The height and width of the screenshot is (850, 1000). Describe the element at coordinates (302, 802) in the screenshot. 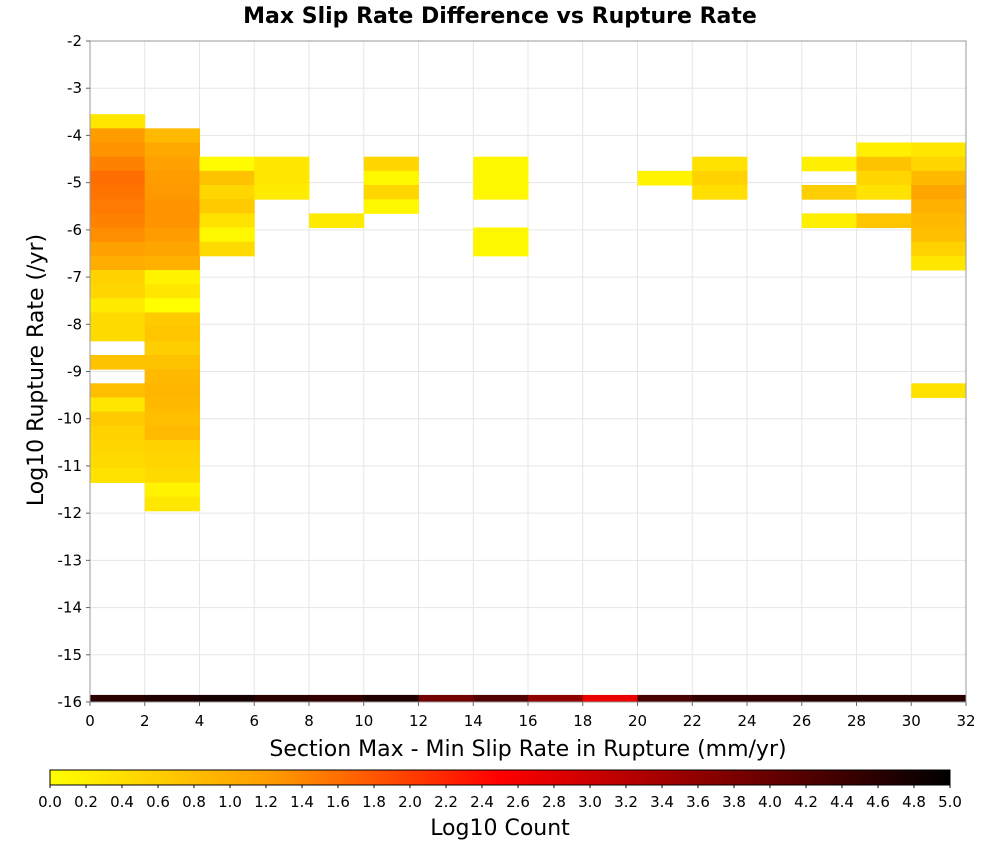

I see `colorbar-tick-label: 1.4` at that location.